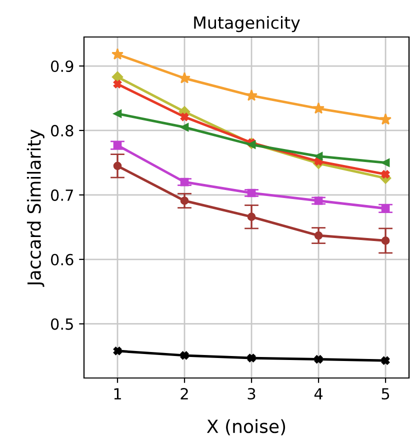 The height and width of the screenshot is (446, 410). What do you see at coordinates (62, 130) in the screenshot?
I see `y-tick-label: 0.8` at bounding box center [62, 130].